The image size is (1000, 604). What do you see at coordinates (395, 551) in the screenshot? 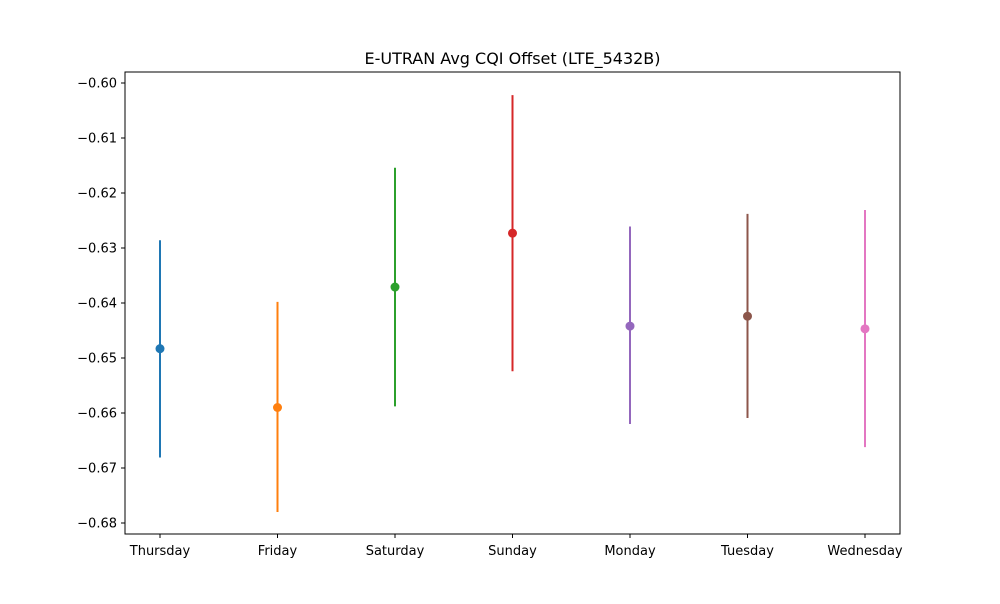
I see `x-tick-label: Saturday` at bounding box center [395, 551].